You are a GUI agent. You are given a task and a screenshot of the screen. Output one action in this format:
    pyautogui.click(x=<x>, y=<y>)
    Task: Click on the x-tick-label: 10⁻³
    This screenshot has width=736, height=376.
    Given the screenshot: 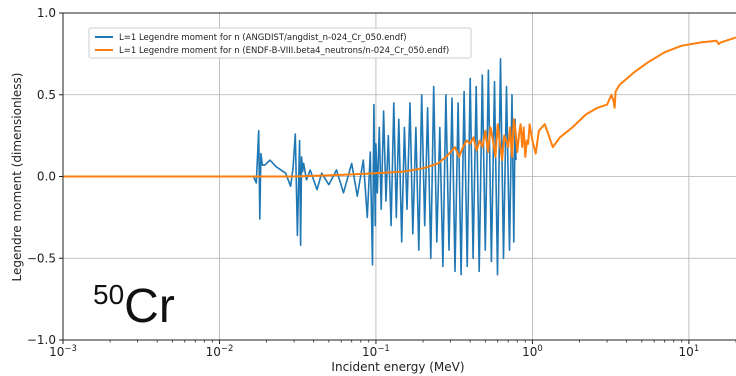 What is the action you would take?
    pyautogui.click(x=63, y=351)
    